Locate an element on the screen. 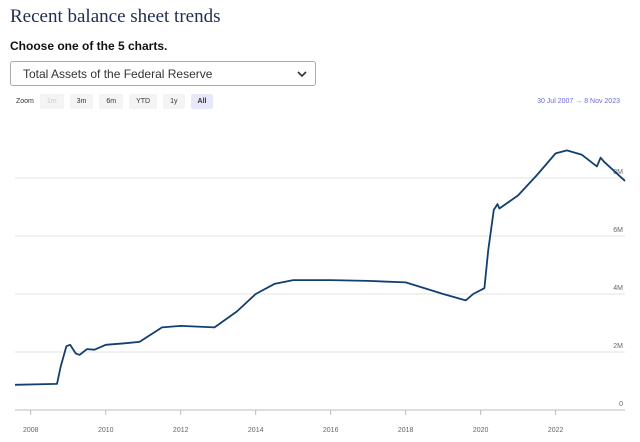 The width and height of the screenshot is (640, 442). zoom-bar: Zoom 1m 3m 6m YTD 1y All is located at coordinates (115, 101).